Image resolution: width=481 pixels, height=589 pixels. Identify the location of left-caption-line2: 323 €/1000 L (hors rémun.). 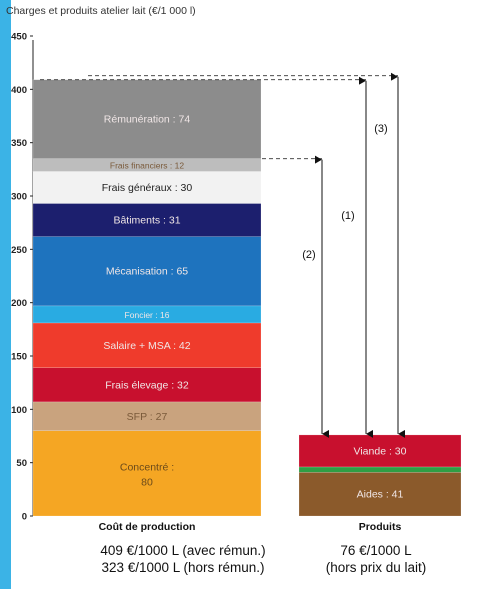
(183, 567).